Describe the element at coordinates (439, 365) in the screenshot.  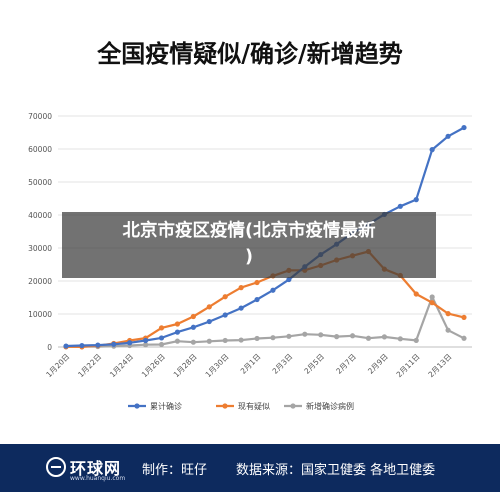
I see `x-tick-label: 2月13日` at that location.